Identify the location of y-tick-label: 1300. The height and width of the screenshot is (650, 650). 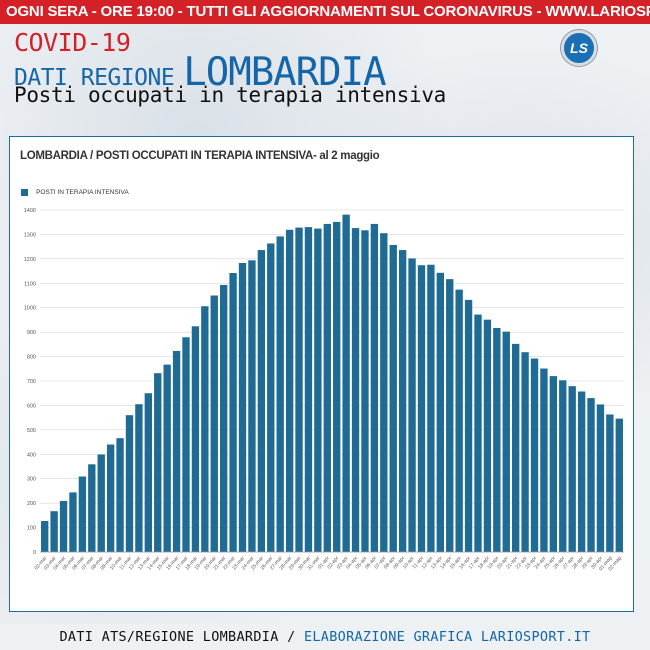
(30, 235).